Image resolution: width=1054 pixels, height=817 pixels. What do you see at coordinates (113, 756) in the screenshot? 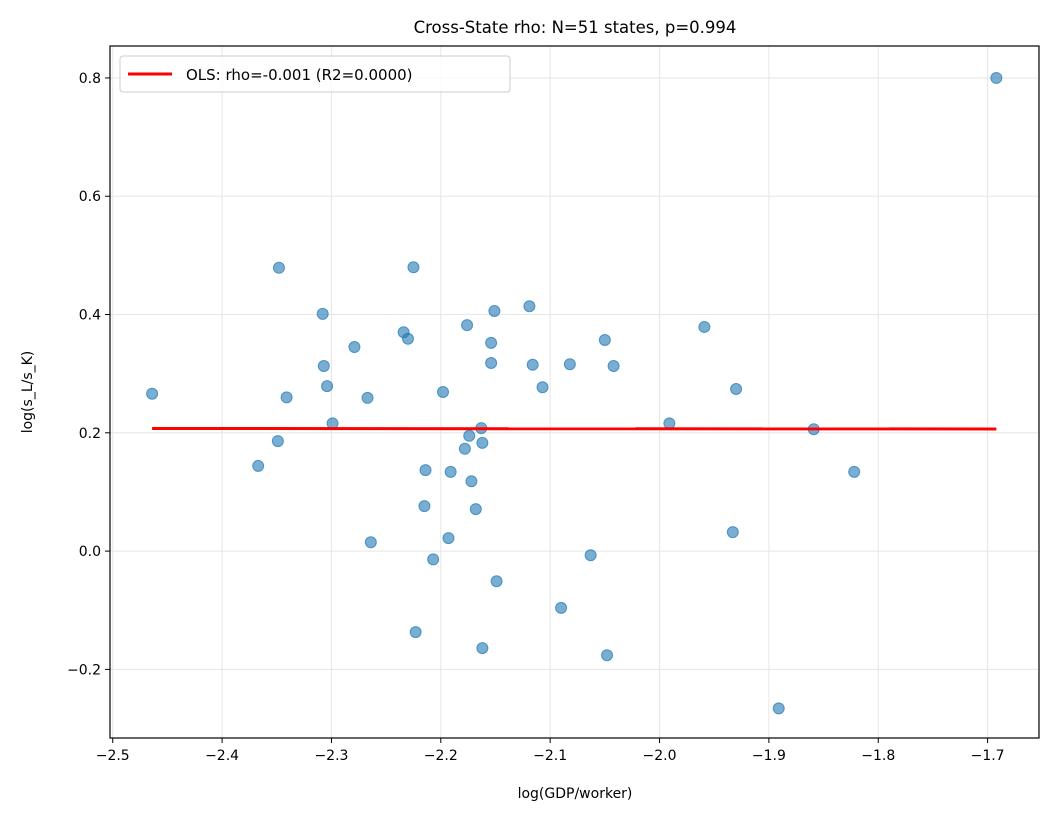
I see `x-tick-label: −2.5` at bounding box center [113, 756].